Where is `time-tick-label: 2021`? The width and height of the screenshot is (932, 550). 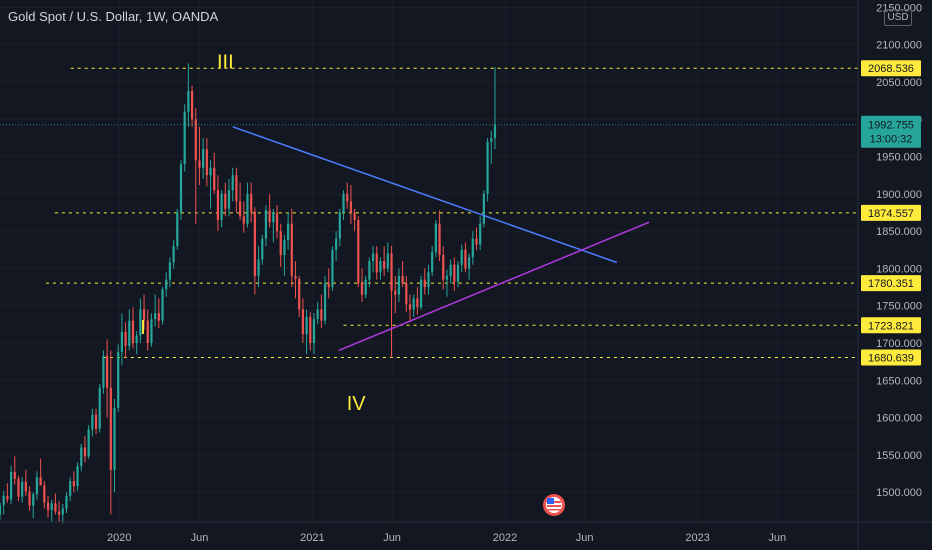 time-tick-label: 2021 is located at coordinates (312, 538).